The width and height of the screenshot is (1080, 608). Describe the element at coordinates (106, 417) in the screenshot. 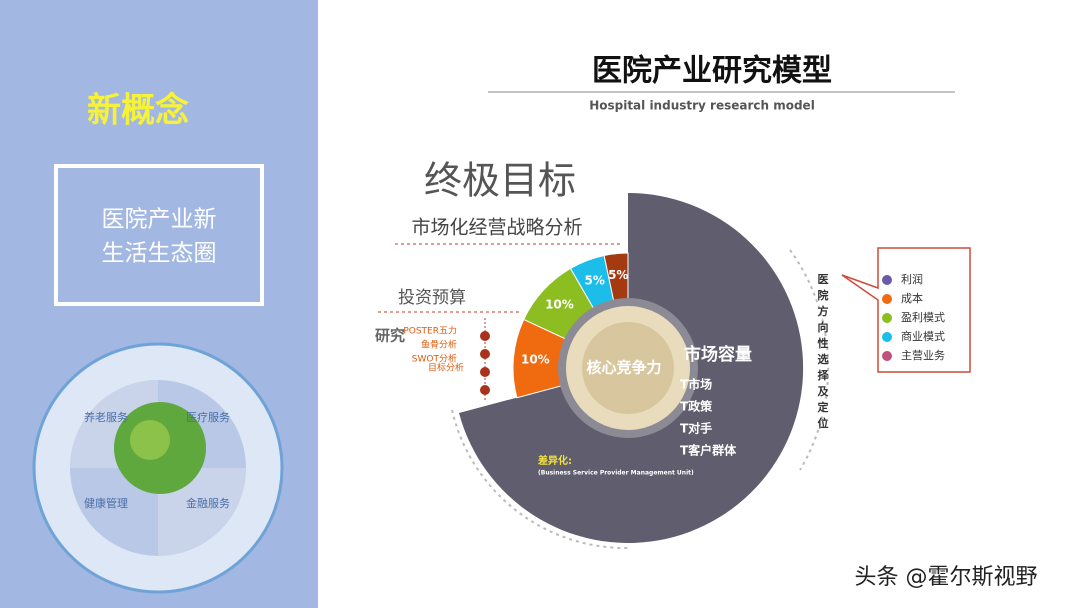

I see `eco-label: 养老服务` at that location.